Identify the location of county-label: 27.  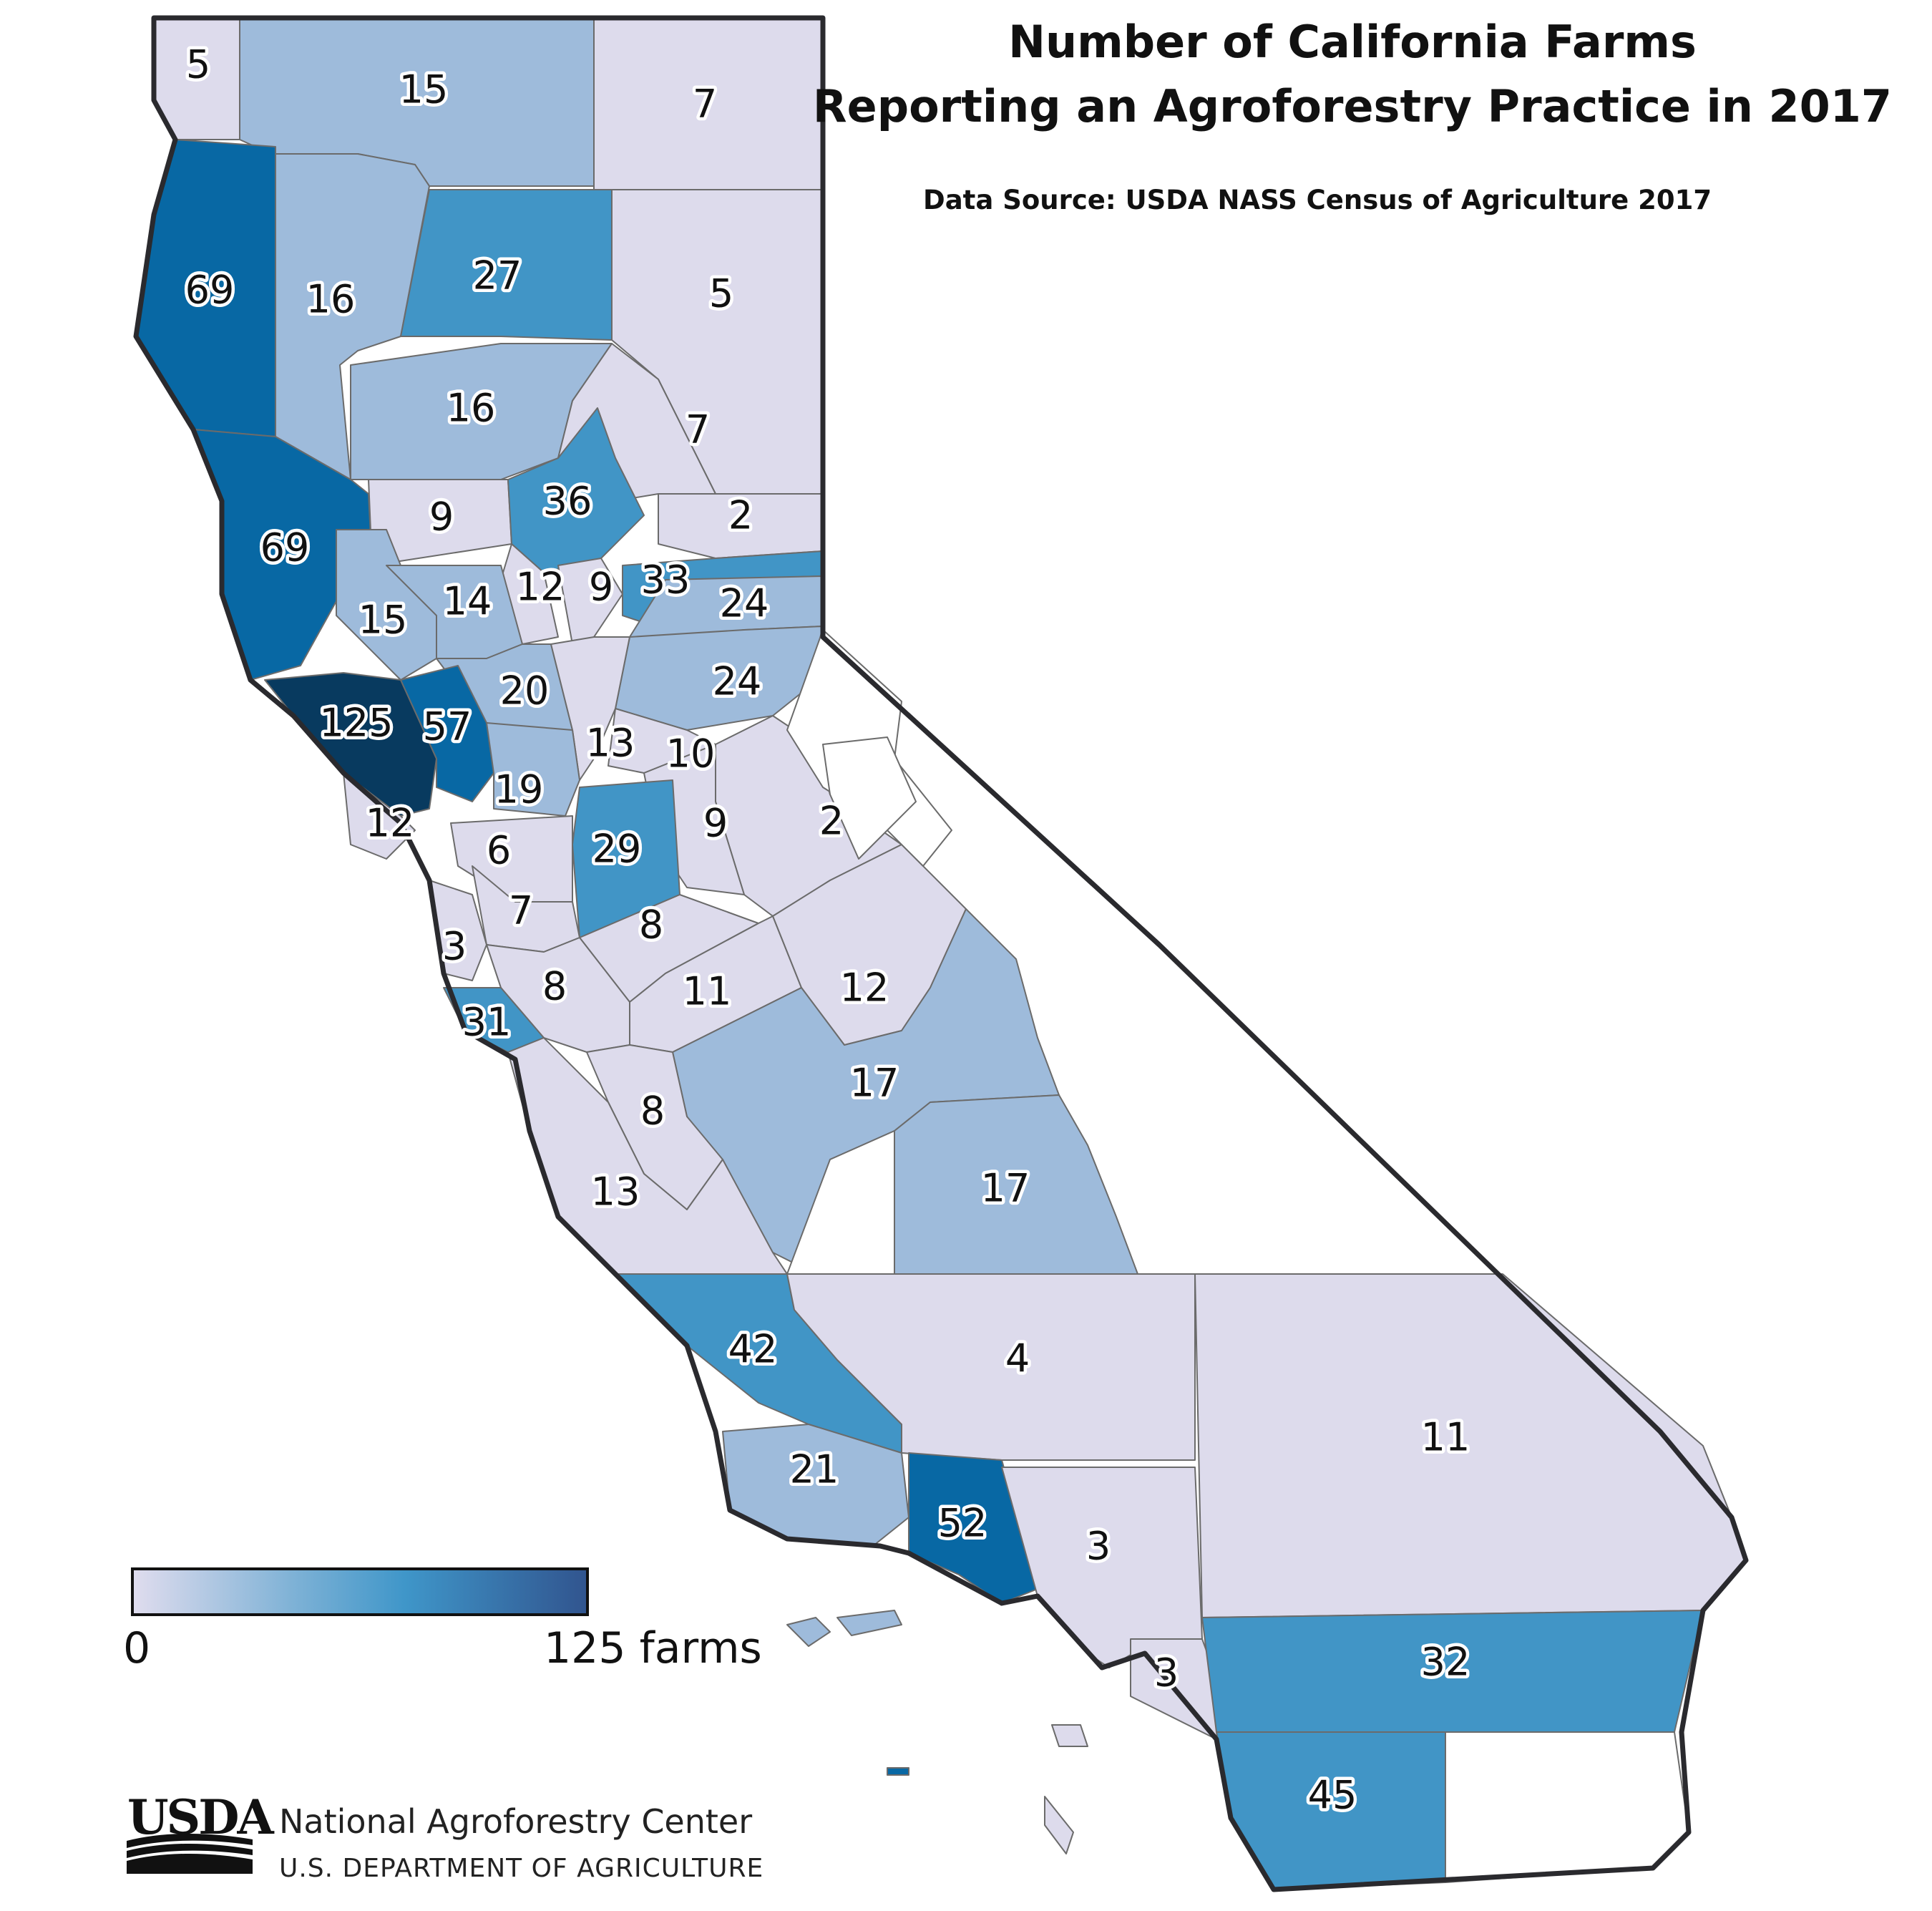
(497, 275).